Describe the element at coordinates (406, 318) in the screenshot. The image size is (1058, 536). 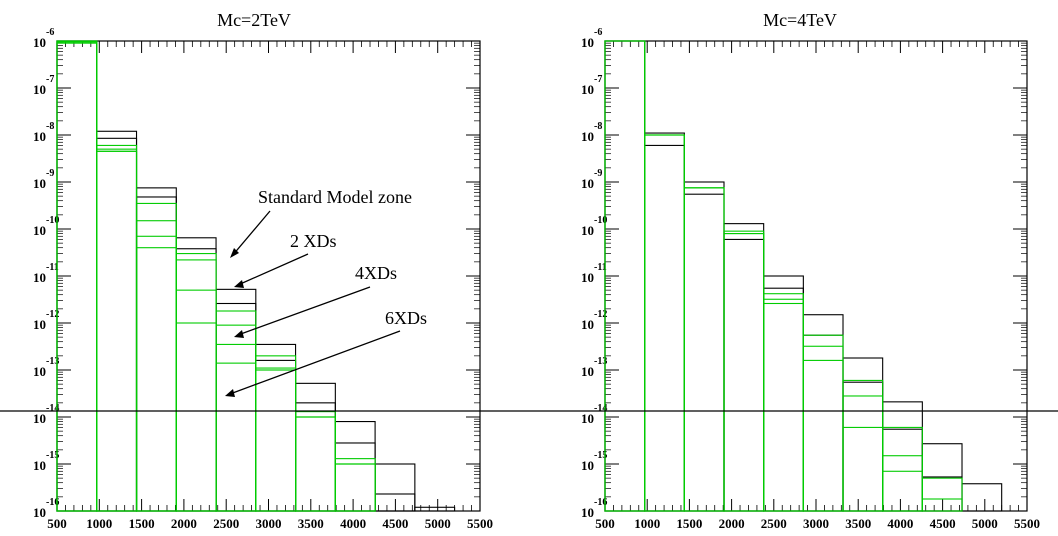
I see `annotation-6xds: 6XDs` at that location.